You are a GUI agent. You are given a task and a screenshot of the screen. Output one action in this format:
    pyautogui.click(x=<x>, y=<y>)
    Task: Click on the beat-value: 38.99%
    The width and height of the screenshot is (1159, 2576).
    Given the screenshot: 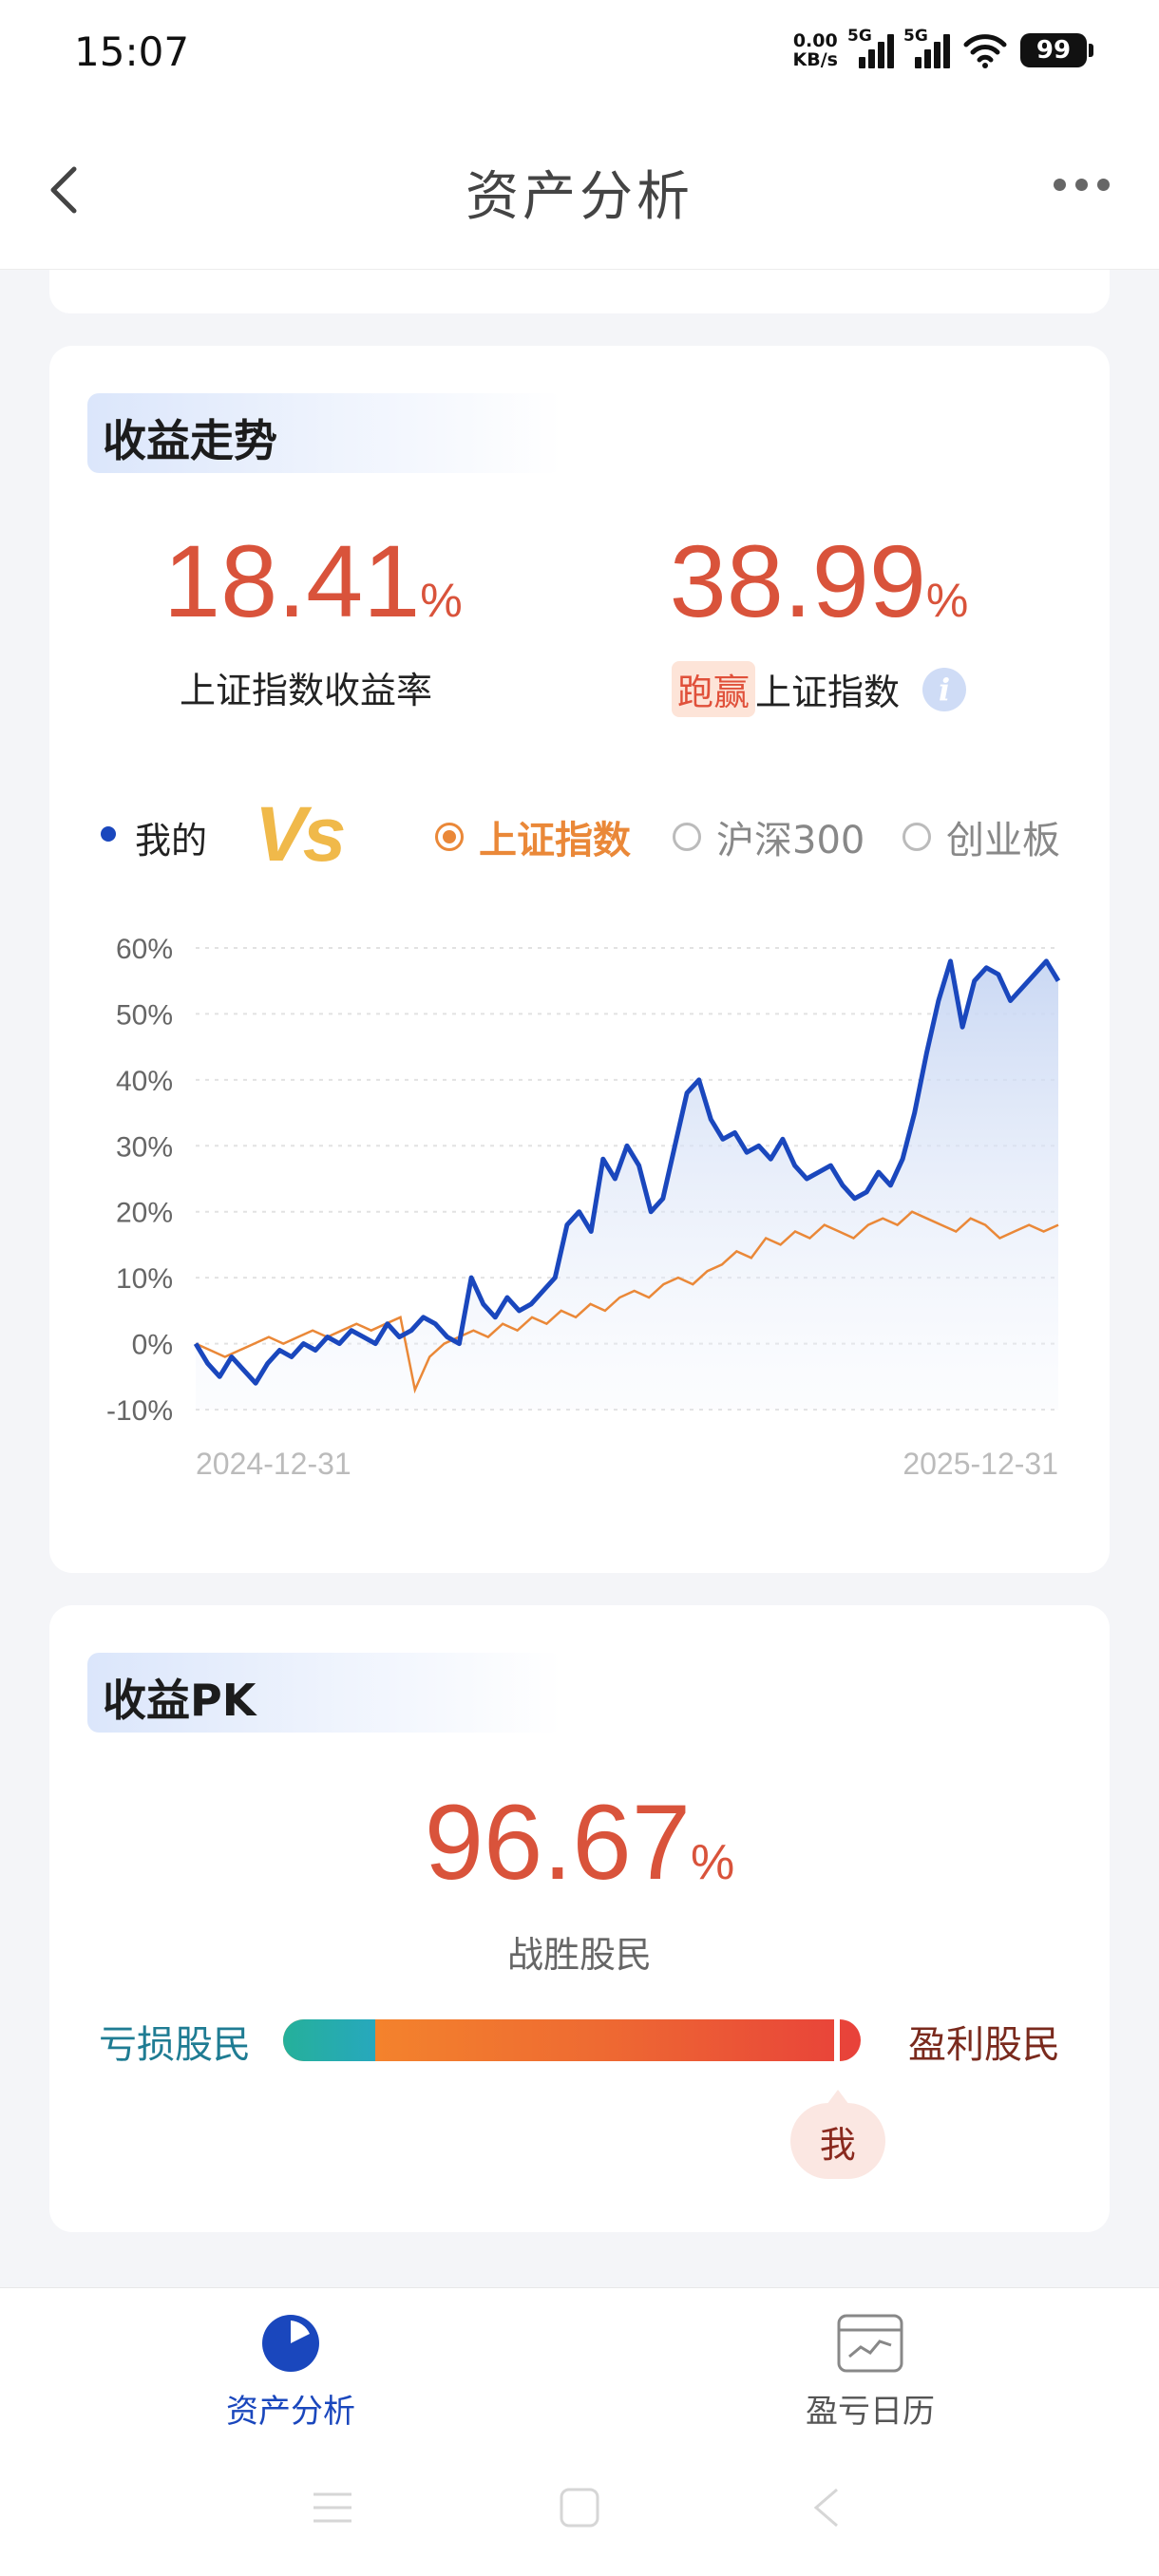 What is the action you would take?
    pyautogui.click(x=819, y=580)
    